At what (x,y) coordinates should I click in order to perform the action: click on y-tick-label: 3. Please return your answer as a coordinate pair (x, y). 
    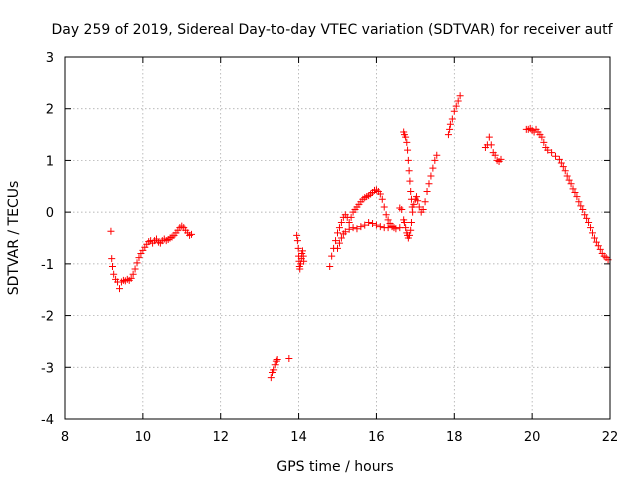
    Looking at the image, I should click on (50, 58).